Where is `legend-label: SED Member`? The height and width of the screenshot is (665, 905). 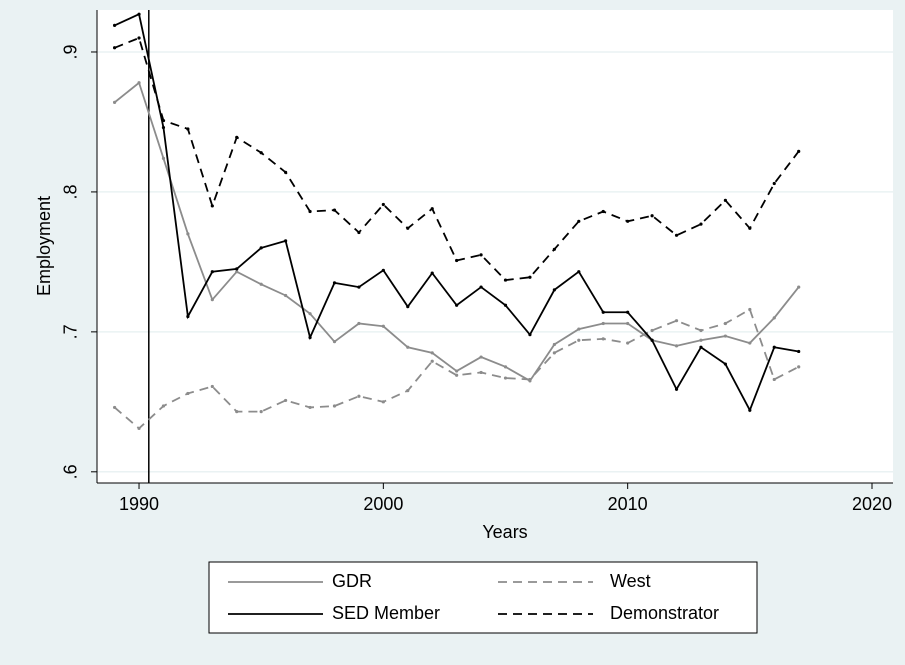 legend-label: SED Member is located at coordinates (386, 613).